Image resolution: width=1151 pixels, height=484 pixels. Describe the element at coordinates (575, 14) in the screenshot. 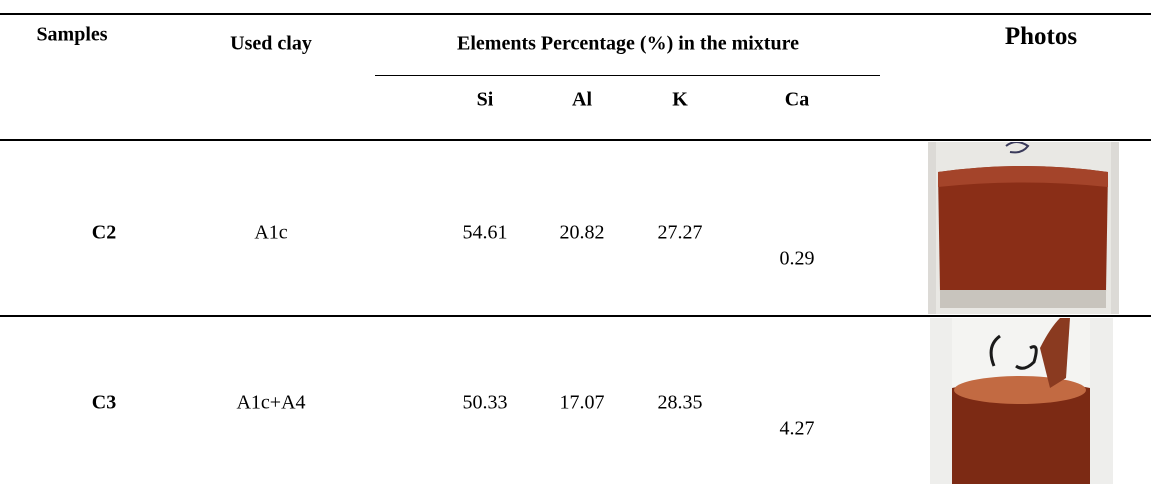

I see `top-rule` at that location.